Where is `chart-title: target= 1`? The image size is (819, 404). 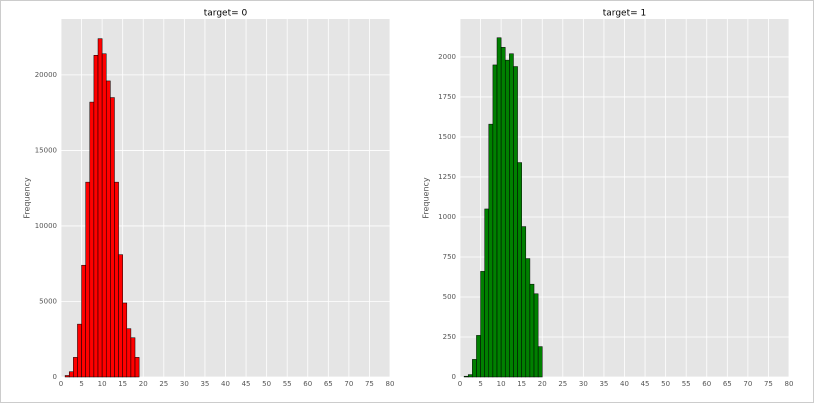 chart-title: target= 1 is located at coordinates (625, 14).